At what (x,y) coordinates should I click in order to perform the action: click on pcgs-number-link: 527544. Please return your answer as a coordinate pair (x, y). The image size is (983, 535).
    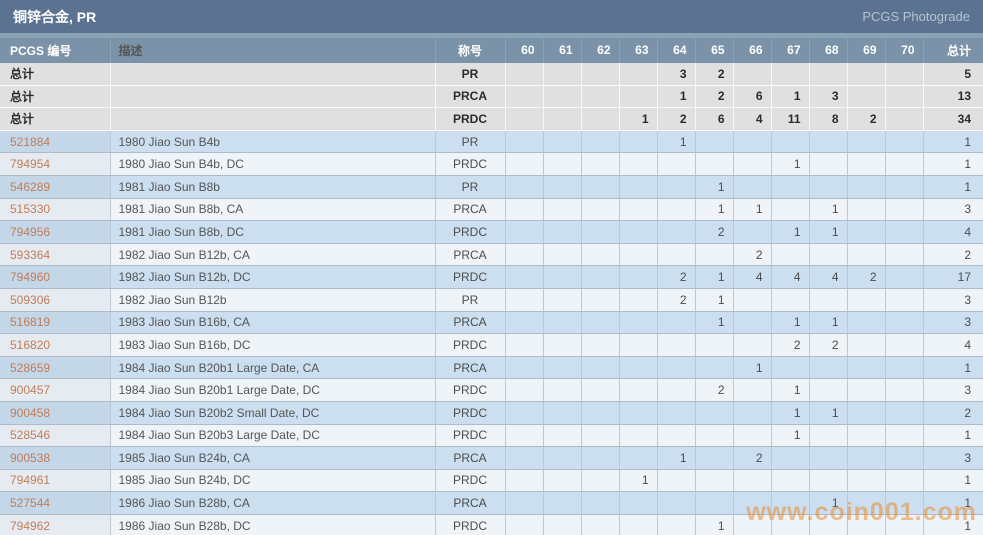
    Looking at the image, I should click on (30, 503).